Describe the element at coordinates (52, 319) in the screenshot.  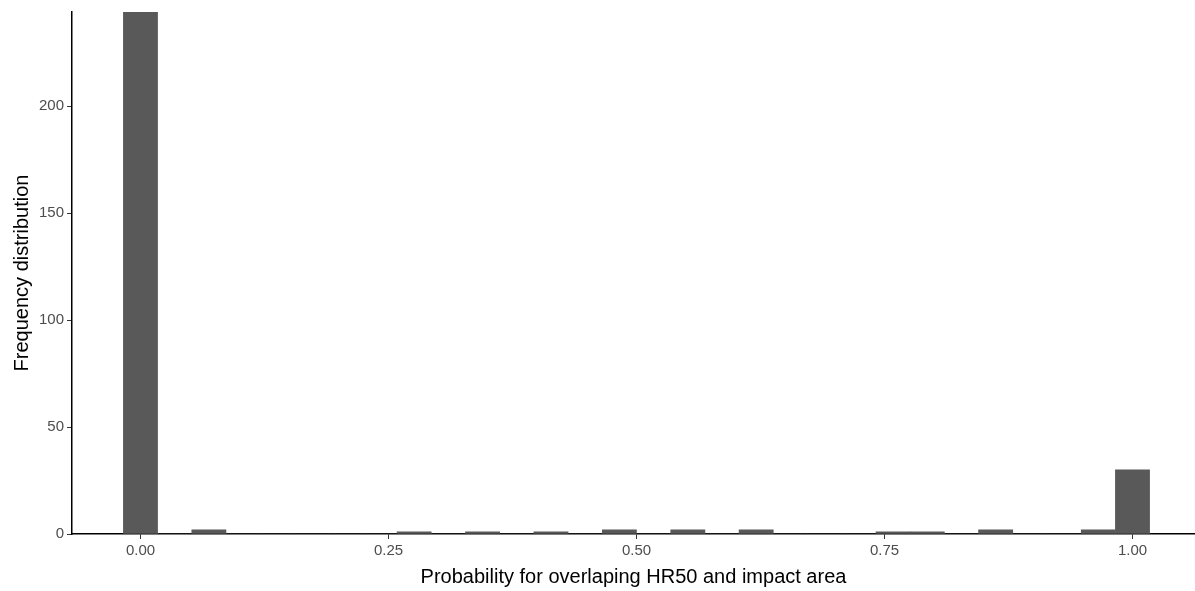
I see `y-tick-label: 100` at that location.